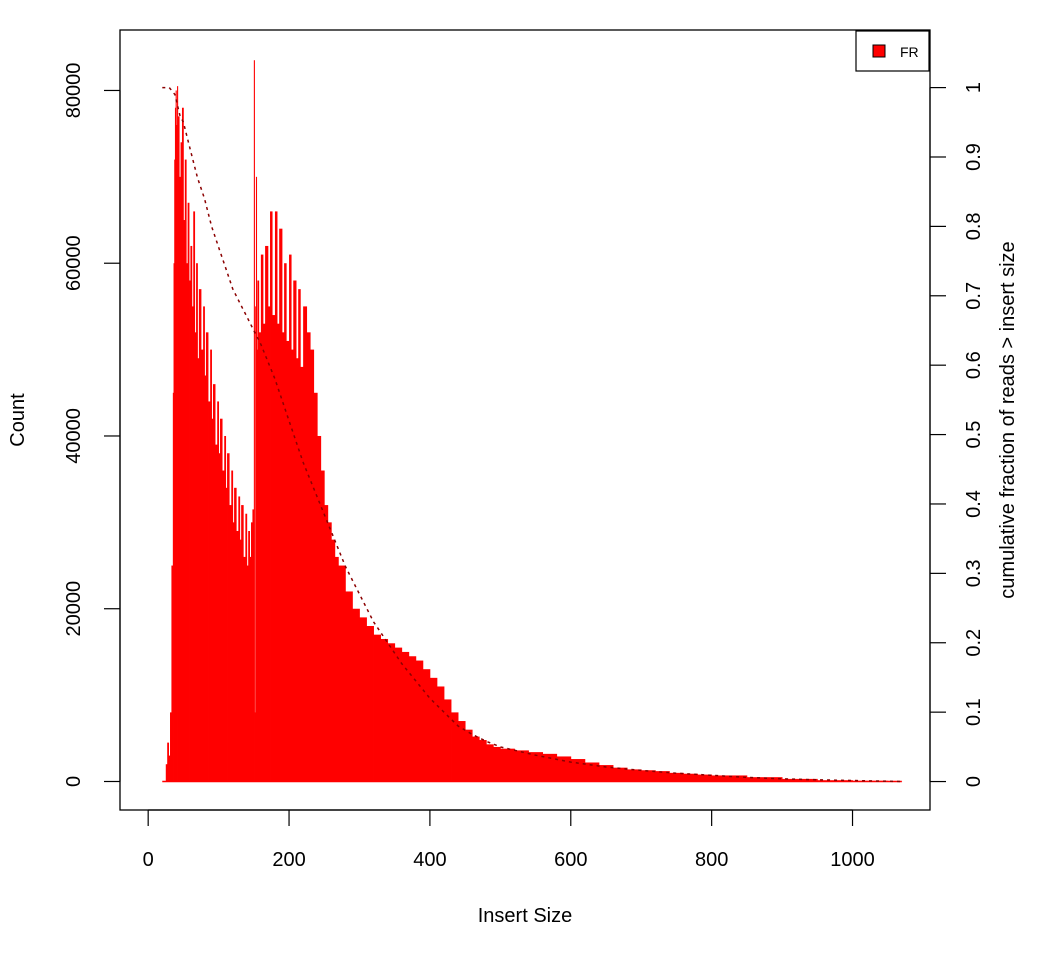  I want to click on y2-tick-label: 0.9, so click(974, 157).